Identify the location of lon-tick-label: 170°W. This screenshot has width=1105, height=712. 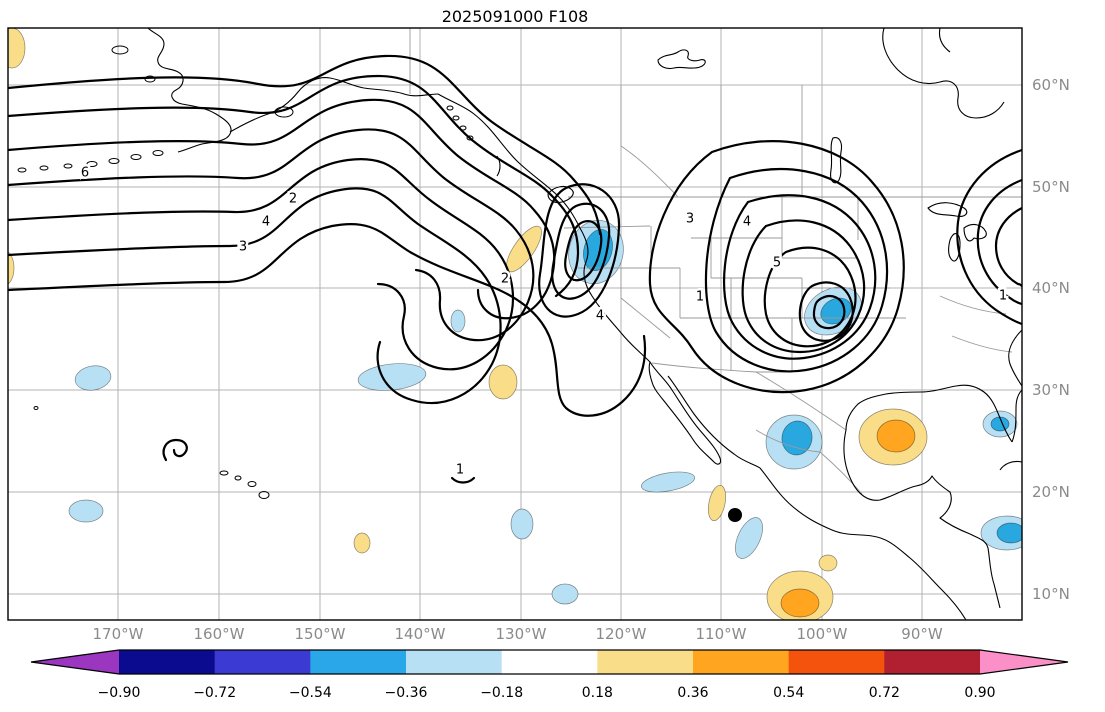
(118, 634).